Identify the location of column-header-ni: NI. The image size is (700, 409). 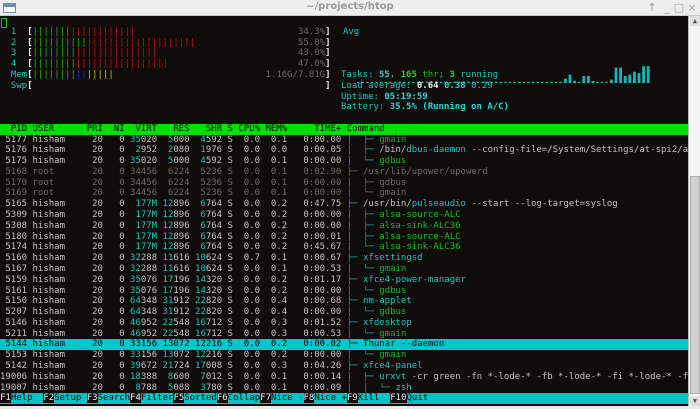
(119, 128).